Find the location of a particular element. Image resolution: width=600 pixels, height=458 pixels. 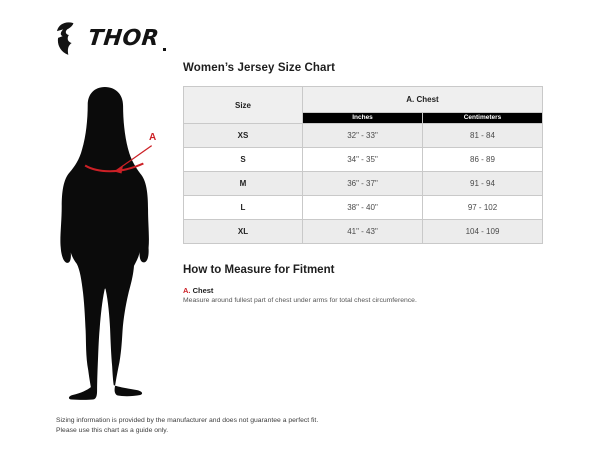

thor-helmet-icon is located at coordinates (70, 39).